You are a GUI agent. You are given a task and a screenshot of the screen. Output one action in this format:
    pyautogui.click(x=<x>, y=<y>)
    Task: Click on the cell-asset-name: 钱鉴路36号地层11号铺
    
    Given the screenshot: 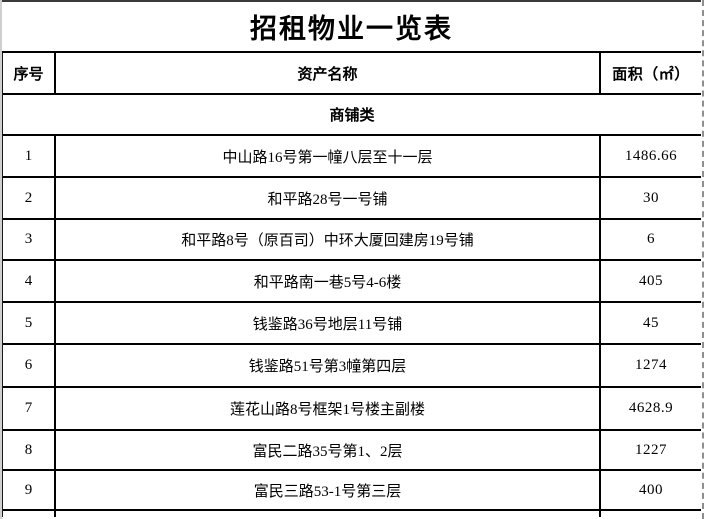 What is the action you would take?
    pyautogui.click(x=327, y=323)
    